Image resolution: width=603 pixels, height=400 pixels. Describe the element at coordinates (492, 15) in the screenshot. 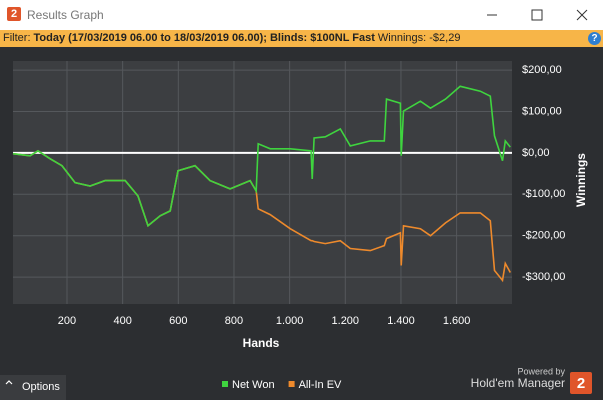

I see `minimize-button` at that location.